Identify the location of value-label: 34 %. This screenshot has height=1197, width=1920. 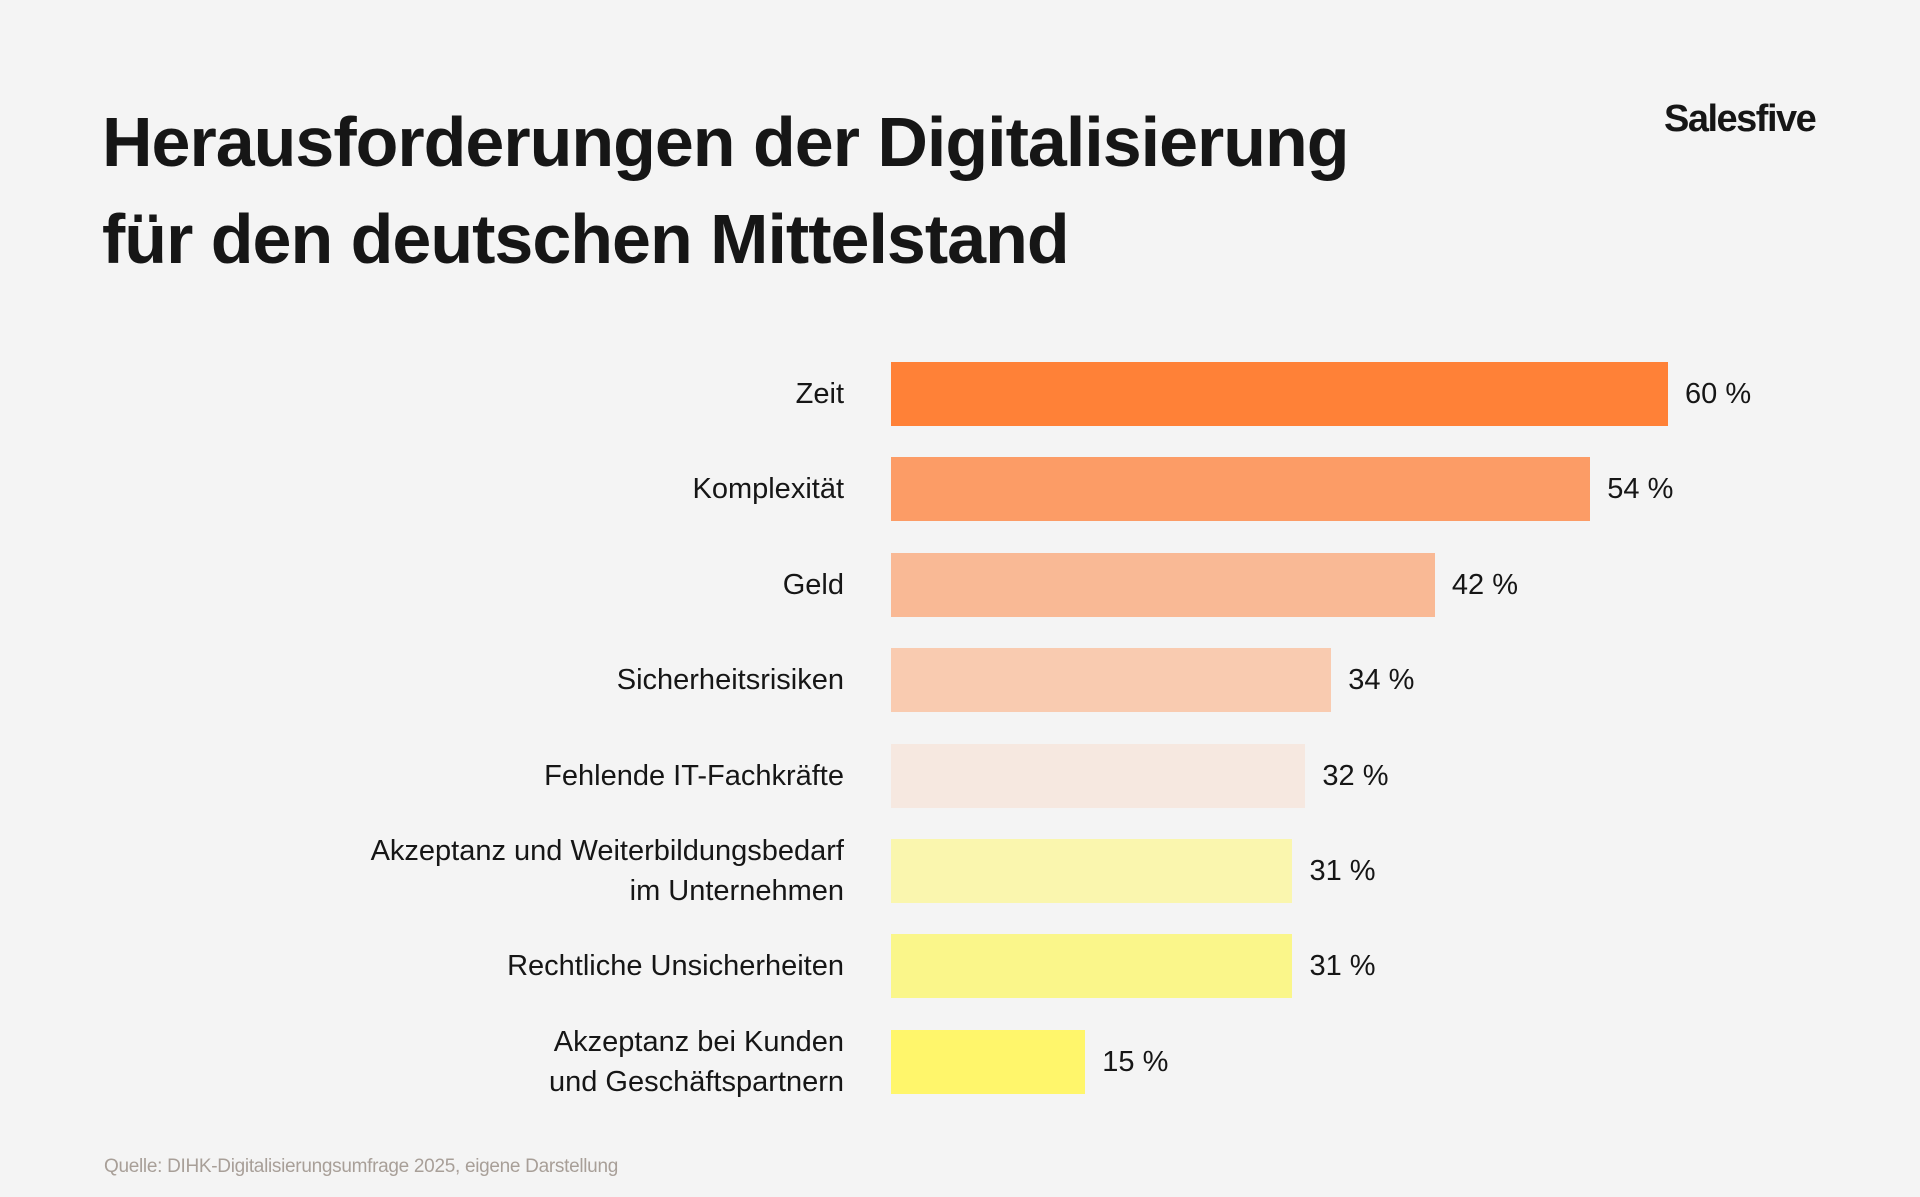
(1381, 680).